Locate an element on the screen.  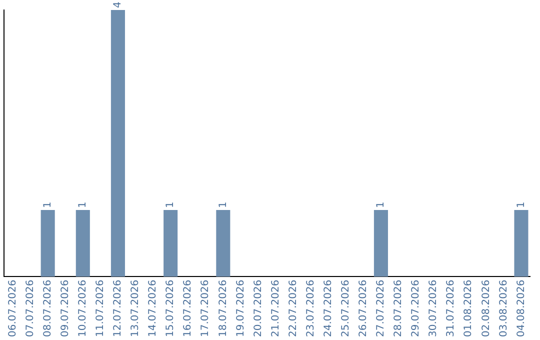
x-tick-label: 14.07.2026 is located at coordinates (153, 309).